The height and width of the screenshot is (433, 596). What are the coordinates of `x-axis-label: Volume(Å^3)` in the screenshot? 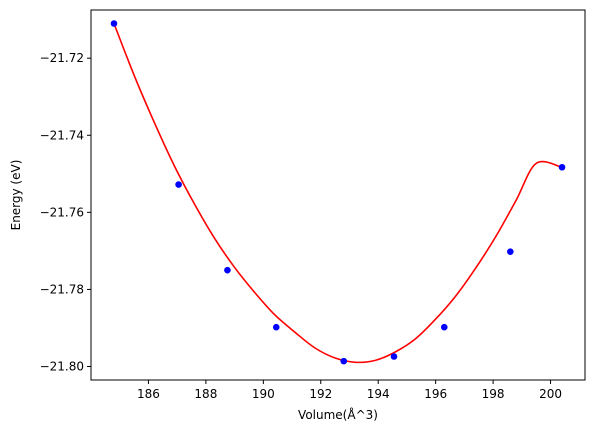 It's located at (338, 414).